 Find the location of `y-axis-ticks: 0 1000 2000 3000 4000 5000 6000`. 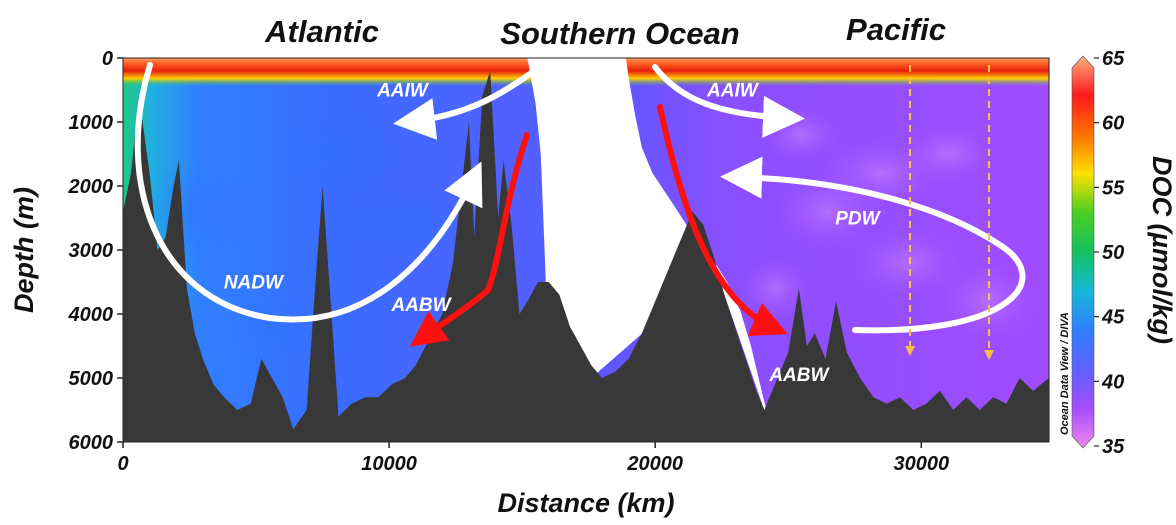

y-axis-ticks: 0 1000 2000 3000 4000 5000 6000 is located at coordinates (95, 251).